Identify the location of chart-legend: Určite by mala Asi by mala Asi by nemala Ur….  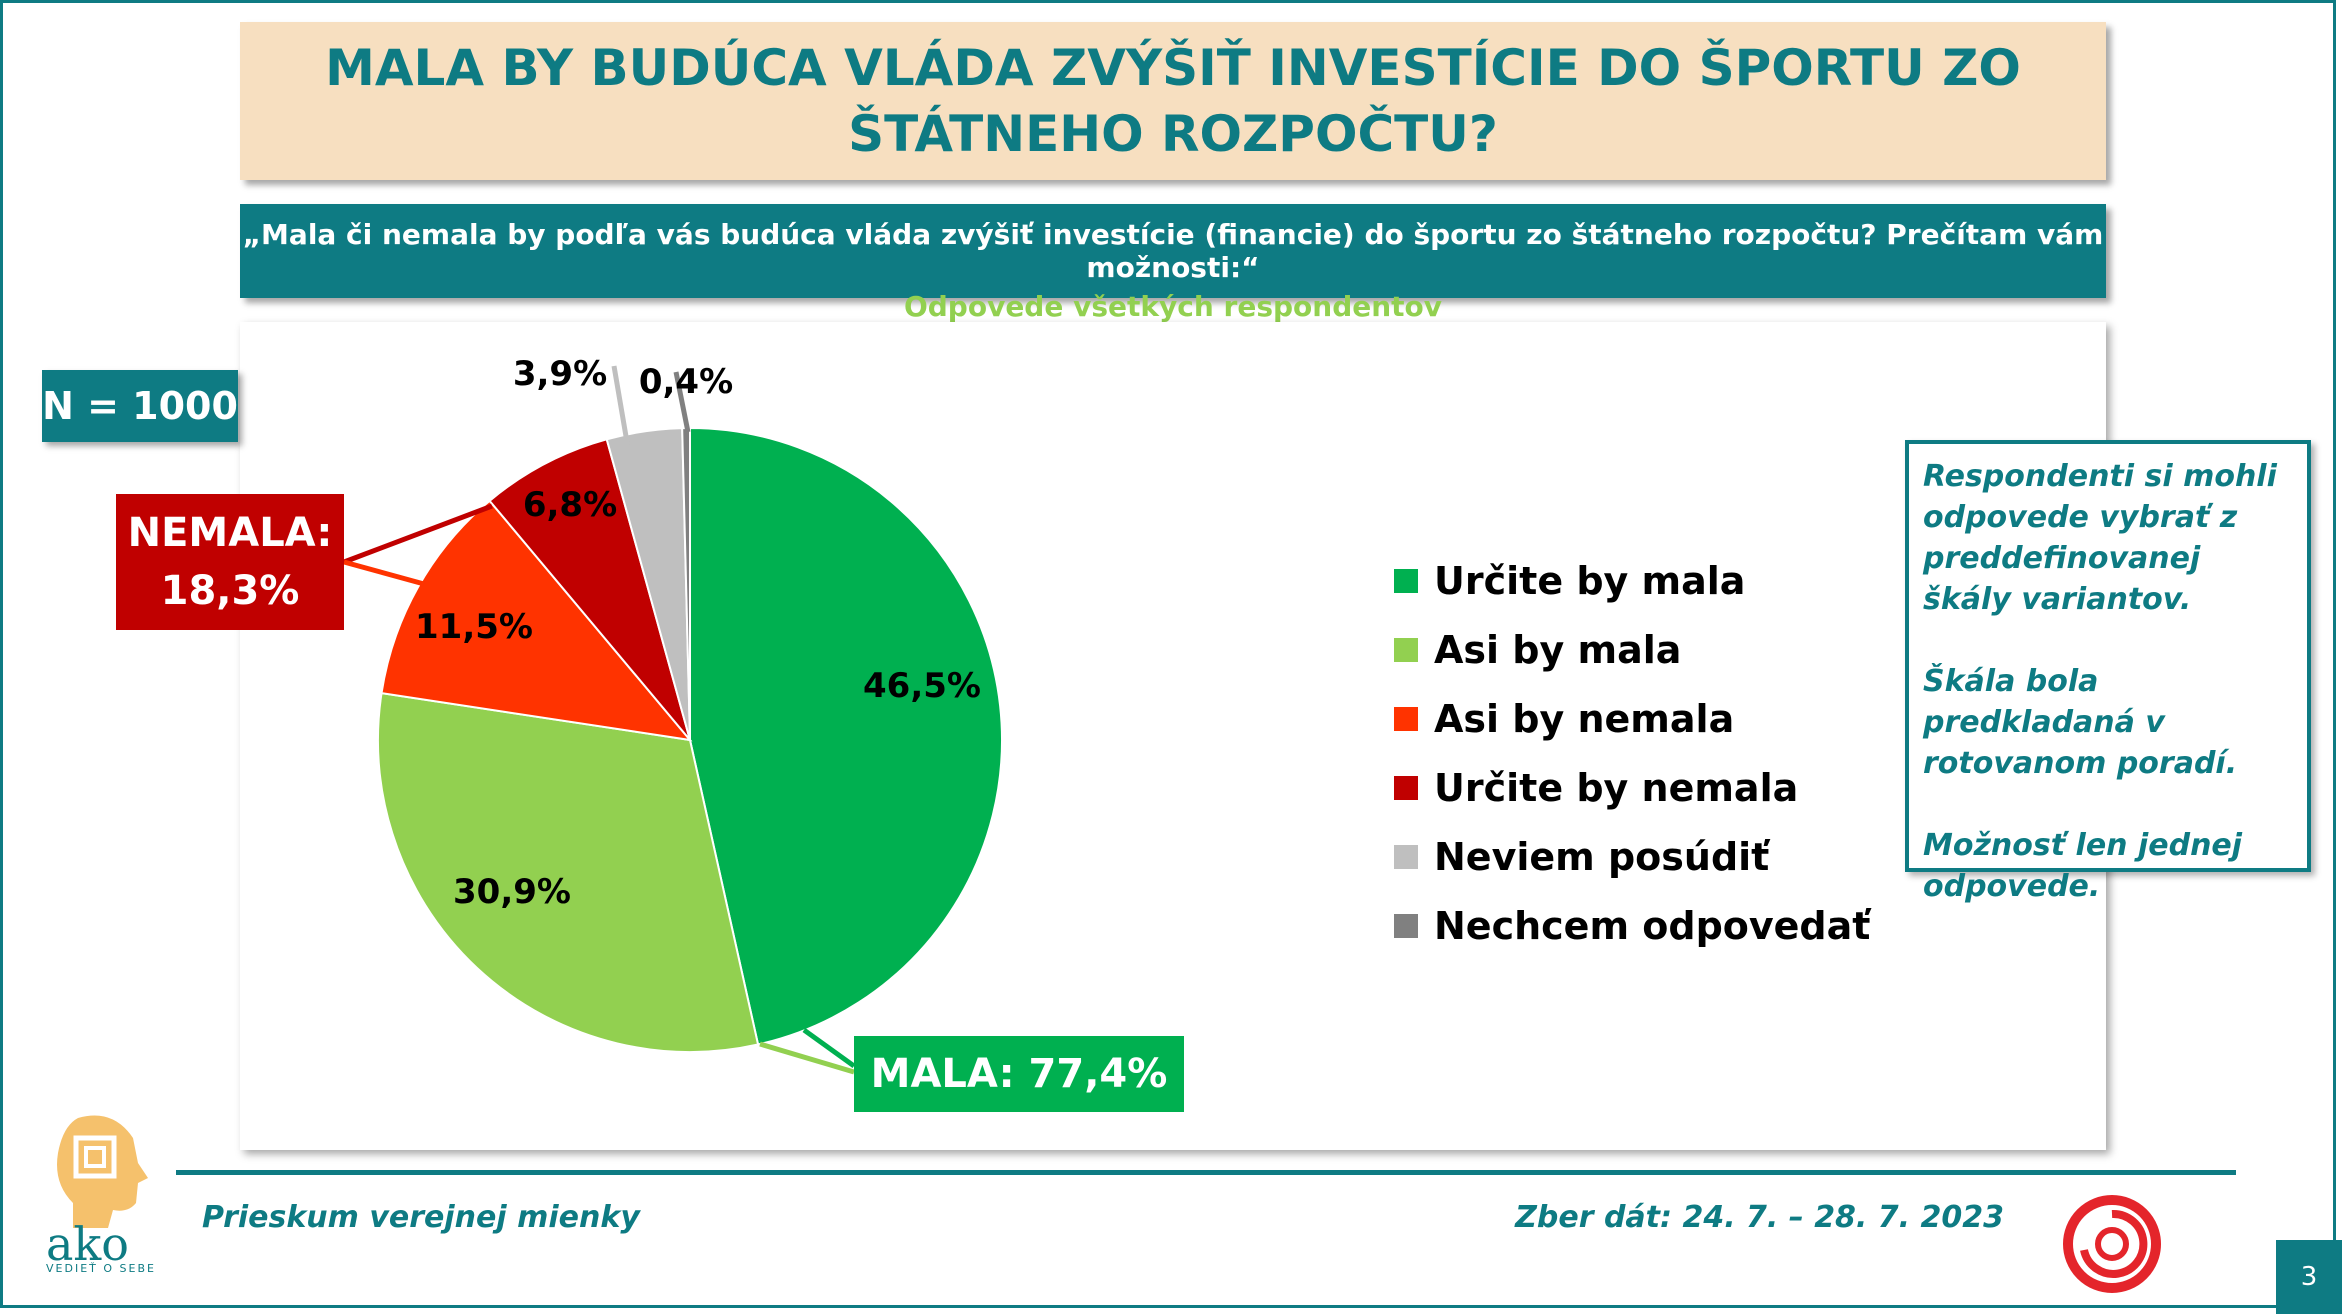
(1632, 753).